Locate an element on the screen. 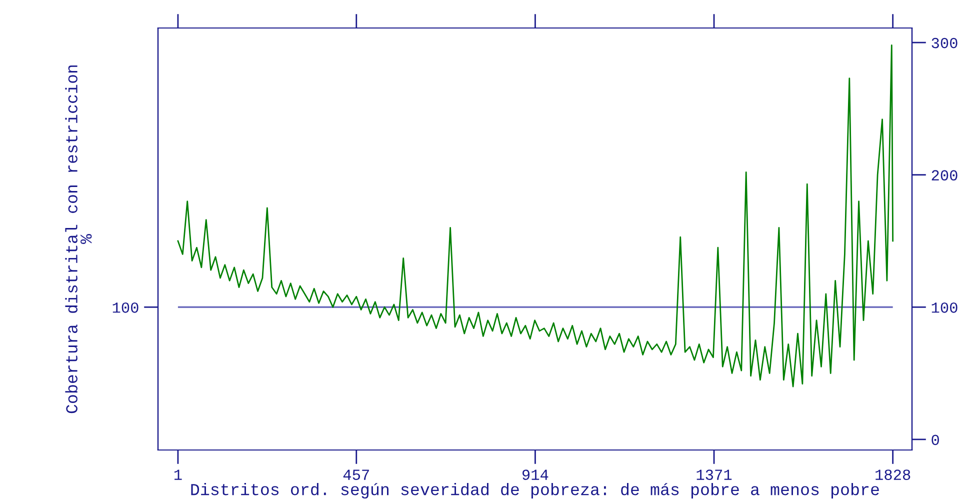 This screenshot has width=975, height=504. y-tick-label: 200 is located at coordinates (945, 175).